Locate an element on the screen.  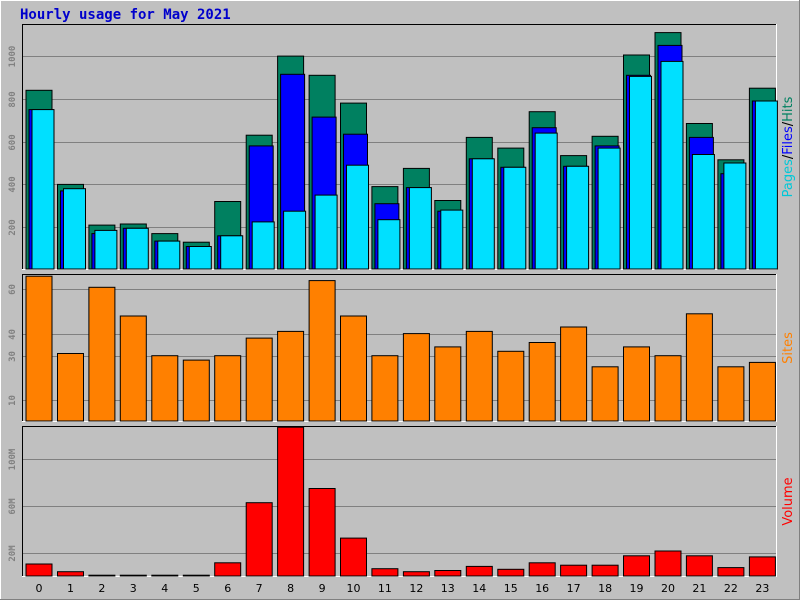
x-tick-label: 19 is located at coordinates (637, 588).